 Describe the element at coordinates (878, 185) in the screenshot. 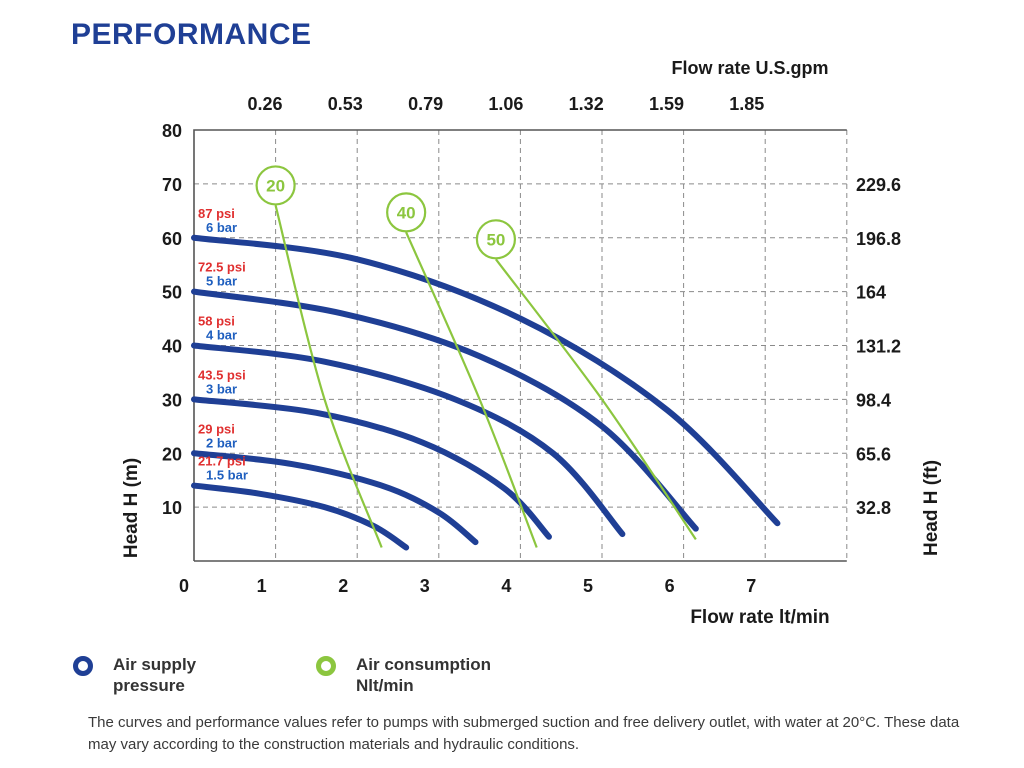

I see `y2-tick-label: 229.6` at that location.